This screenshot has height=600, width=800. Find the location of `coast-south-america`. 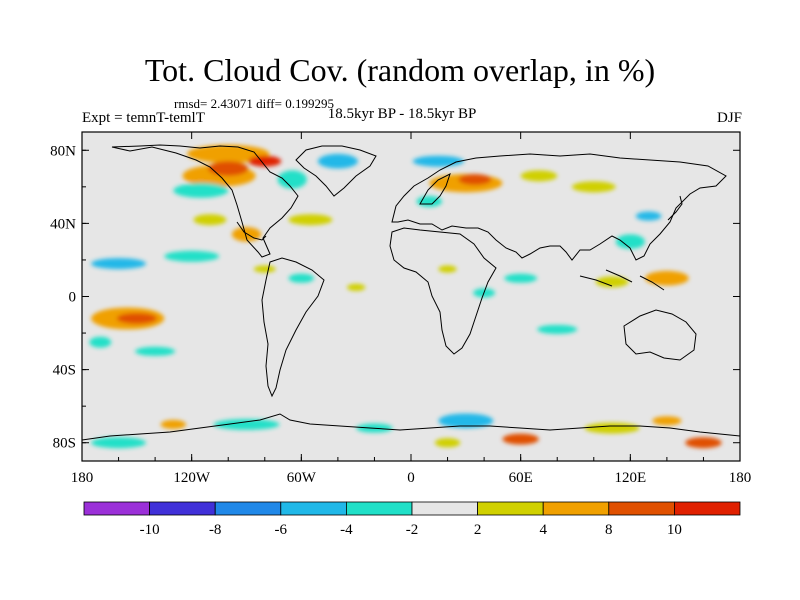

coast-south-america is located at coordinates (293, 327).